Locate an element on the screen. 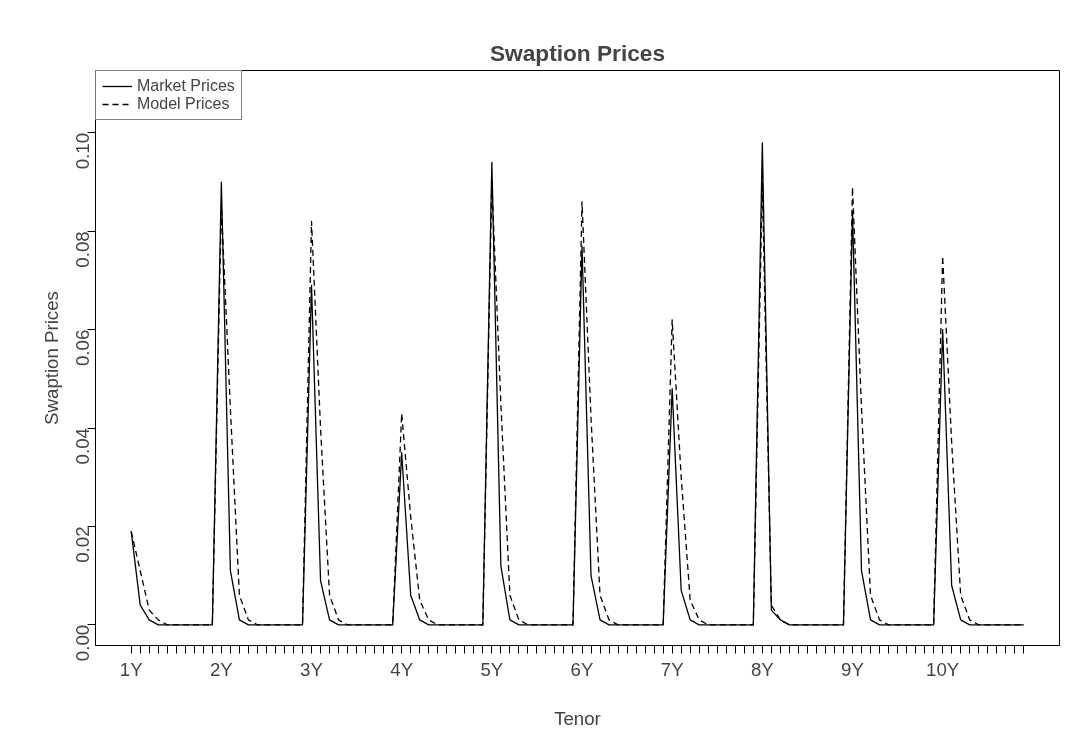  x-tick-label: 6Y is located at coordinates (582, 669).